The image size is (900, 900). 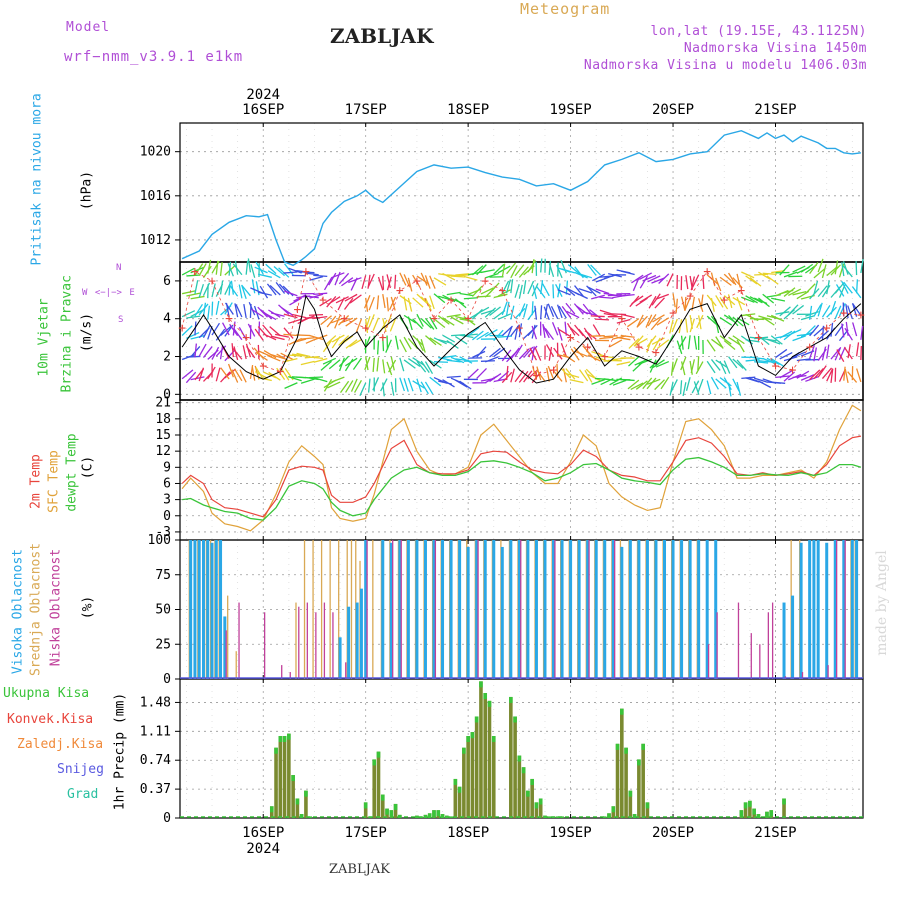 What do you see at coordinates (323, 300) in the screenshot?
I see `wind-gust-marker: +` at bounding box center [323, 300].